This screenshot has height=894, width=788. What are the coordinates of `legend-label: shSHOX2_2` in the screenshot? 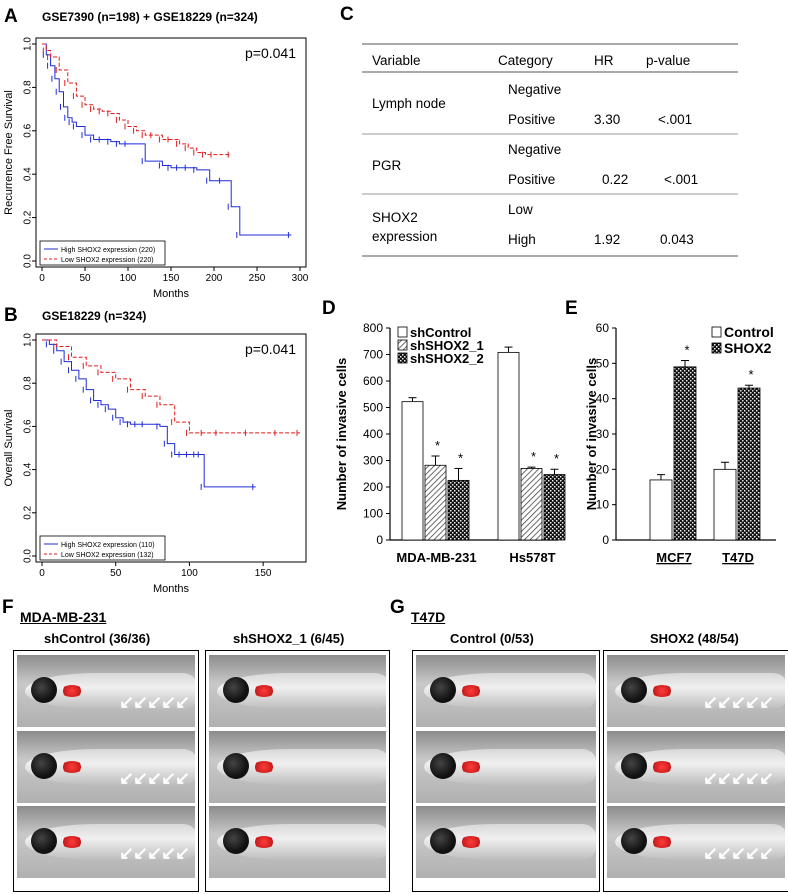 It's located at (447, 358).